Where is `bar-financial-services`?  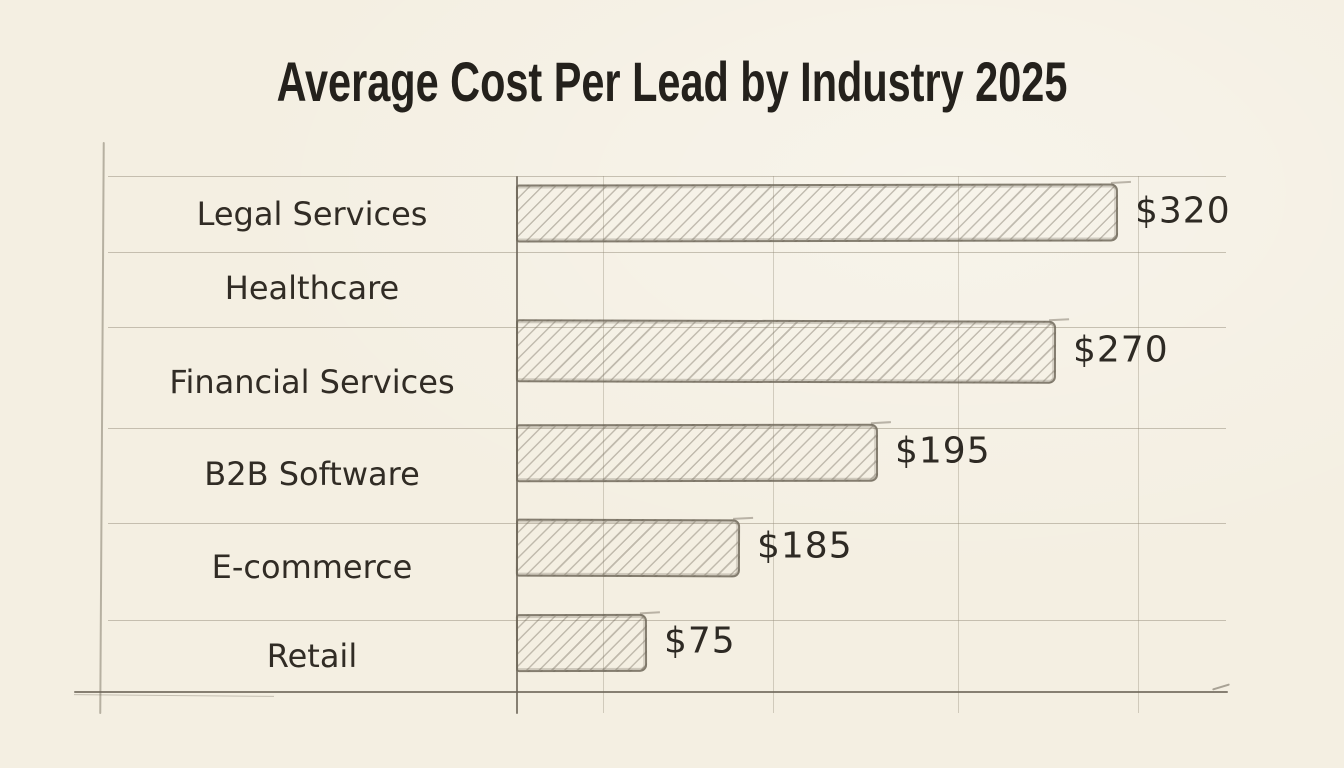 bar-financial-services is located at coordinates (786, 351).